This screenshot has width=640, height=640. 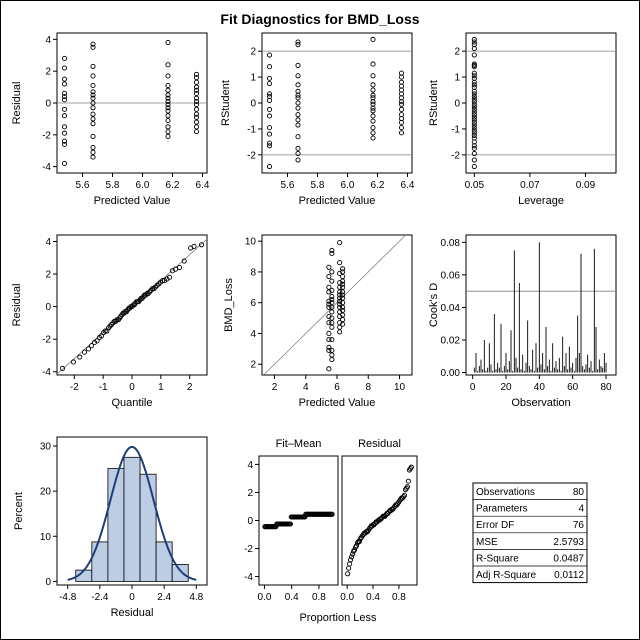 I want to click on p3-ylabel: RStudent, so click(x=434, y=103).